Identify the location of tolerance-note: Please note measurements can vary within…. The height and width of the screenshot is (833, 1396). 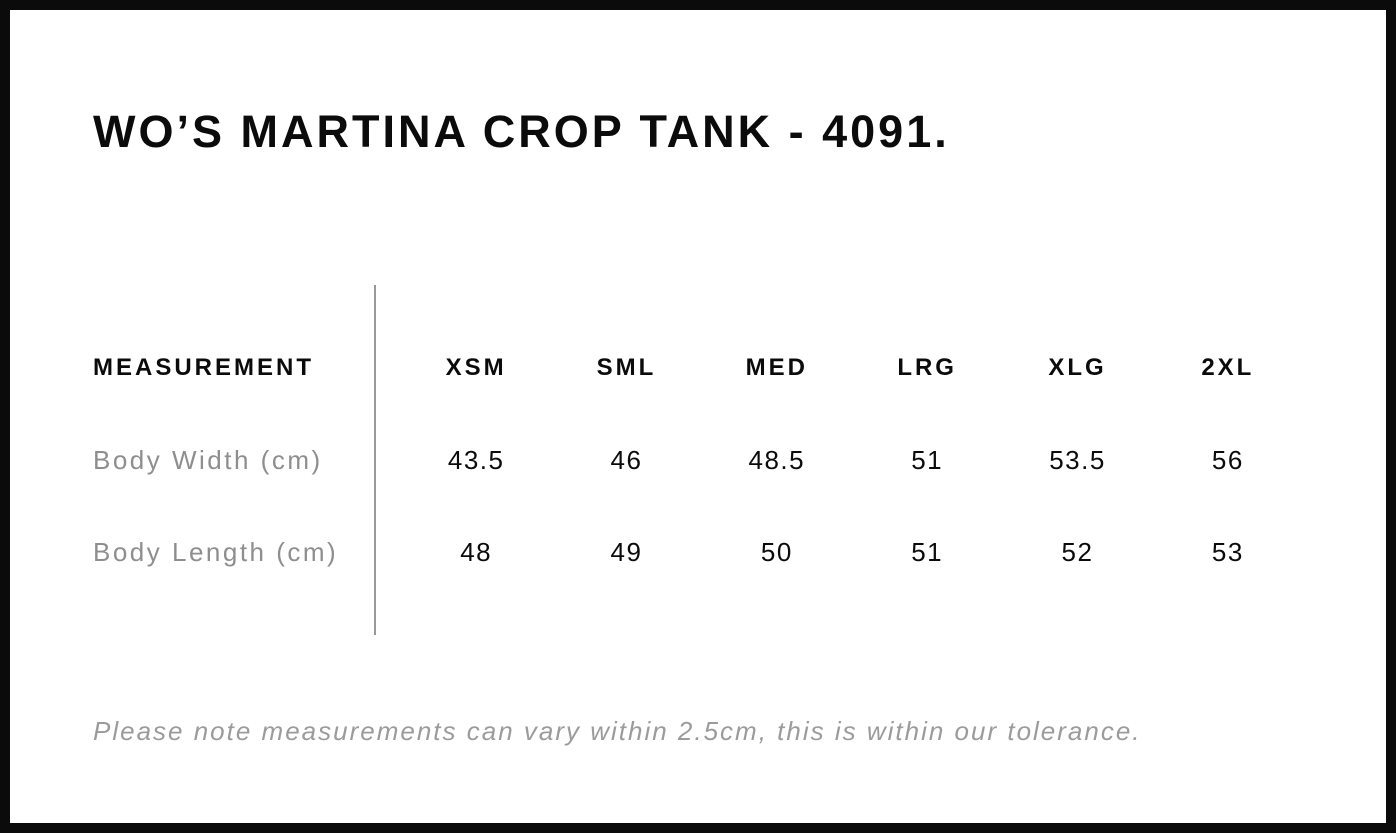
(617, 731).